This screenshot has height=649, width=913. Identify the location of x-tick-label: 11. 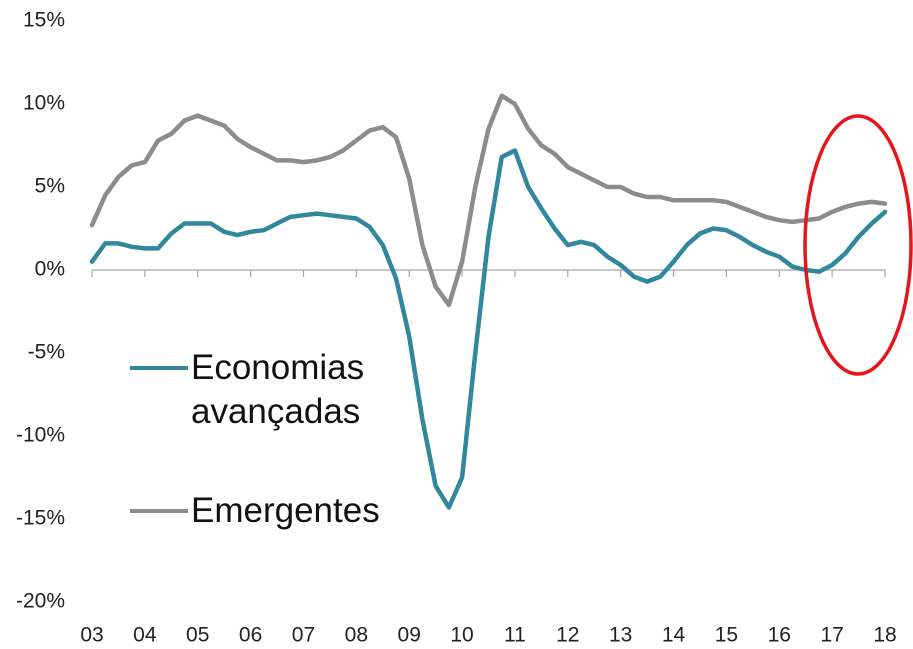
(515, 635).